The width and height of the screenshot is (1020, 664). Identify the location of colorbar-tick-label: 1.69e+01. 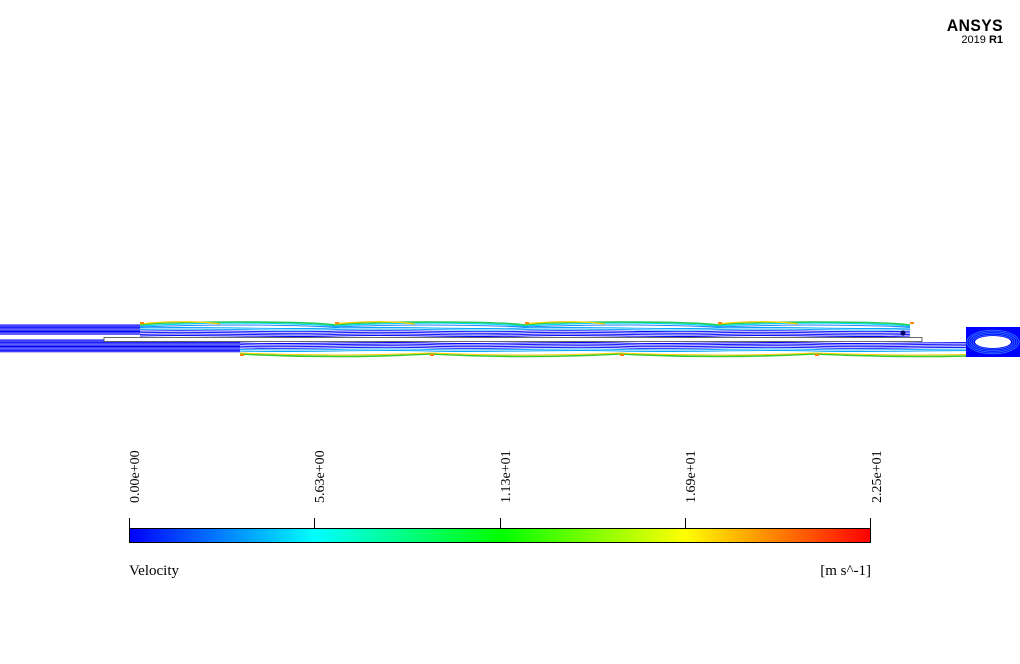
(691, 476).